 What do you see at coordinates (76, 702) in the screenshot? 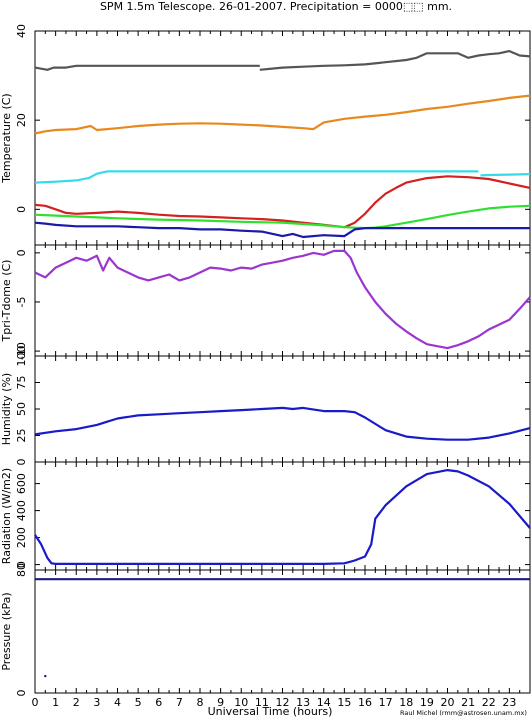
I see `x-tick-label: 2` at bounding box center [76, 702].